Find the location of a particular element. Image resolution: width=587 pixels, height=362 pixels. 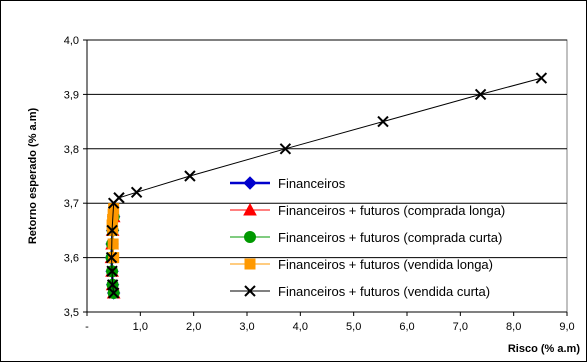

x-tick-label: 7,0 is located at coordinates (460, 327).